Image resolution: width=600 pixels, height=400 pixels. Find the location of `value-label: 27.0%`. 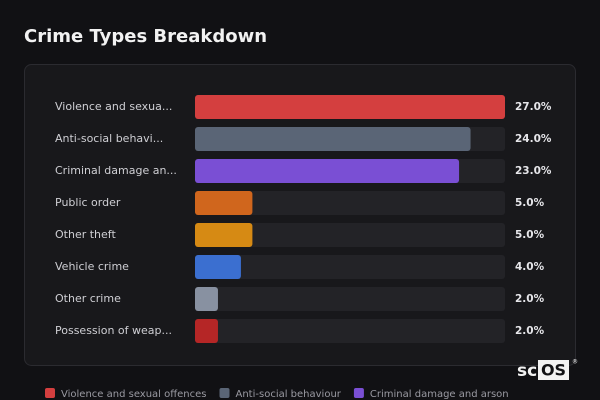

value-label: 27.0% is located at coordinates (533, 107).